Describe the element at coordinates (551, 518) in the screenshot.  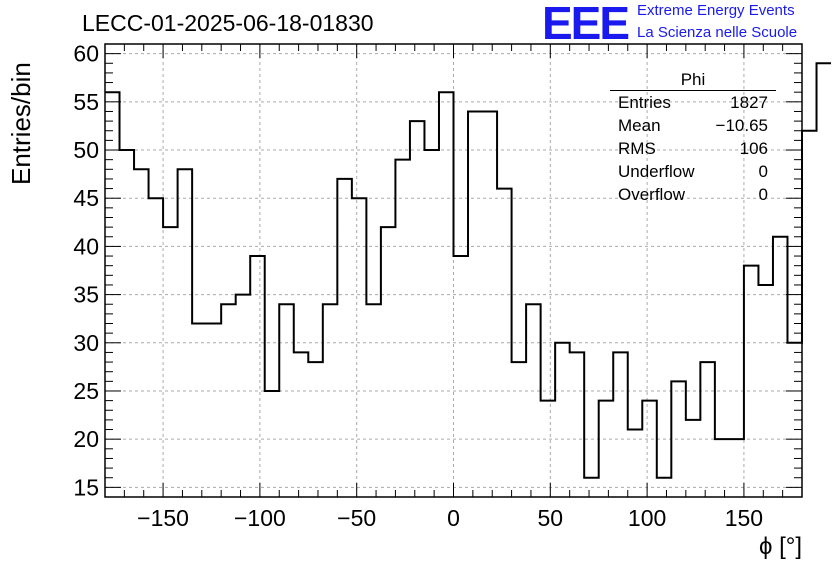
I see `x-tick-label: 50` at that location.